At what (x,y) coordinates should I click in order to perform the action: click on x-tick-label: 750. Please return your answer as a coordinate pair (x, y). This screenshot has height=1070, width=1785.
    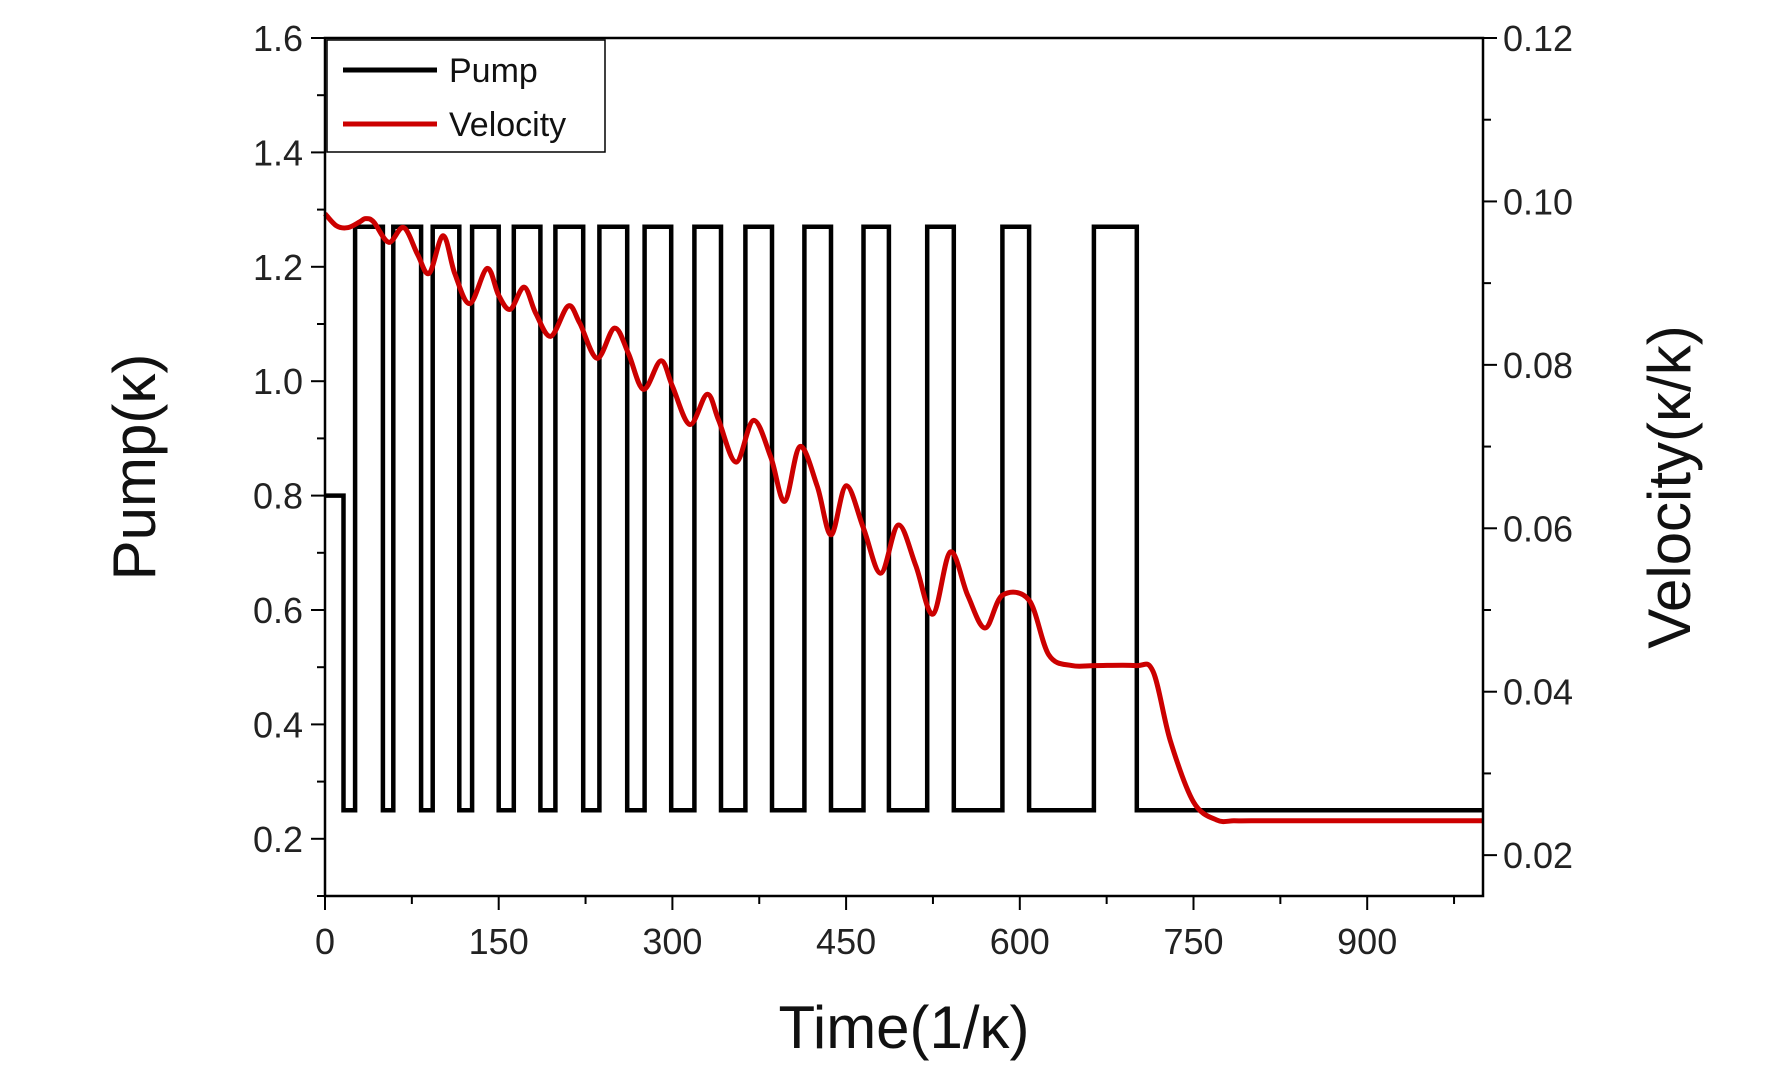
    Looking at the image, I should click on (1193, 941).